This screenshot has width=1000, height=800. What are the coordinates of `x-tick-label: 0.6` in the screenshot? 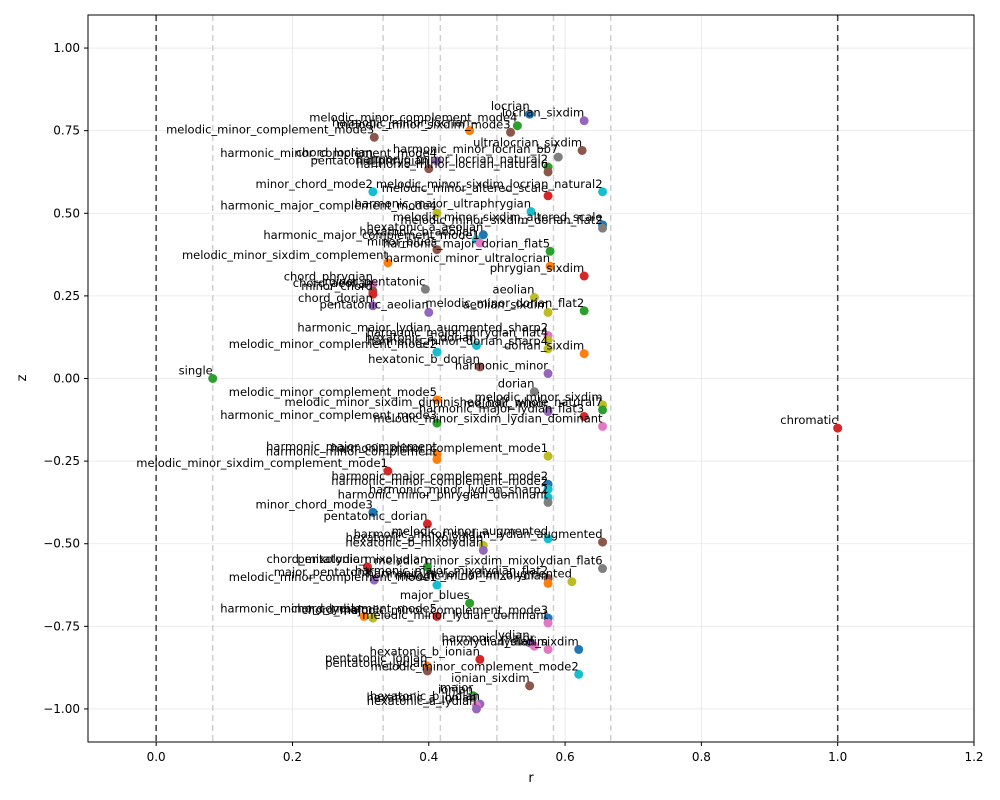 It's located at (565, 757).